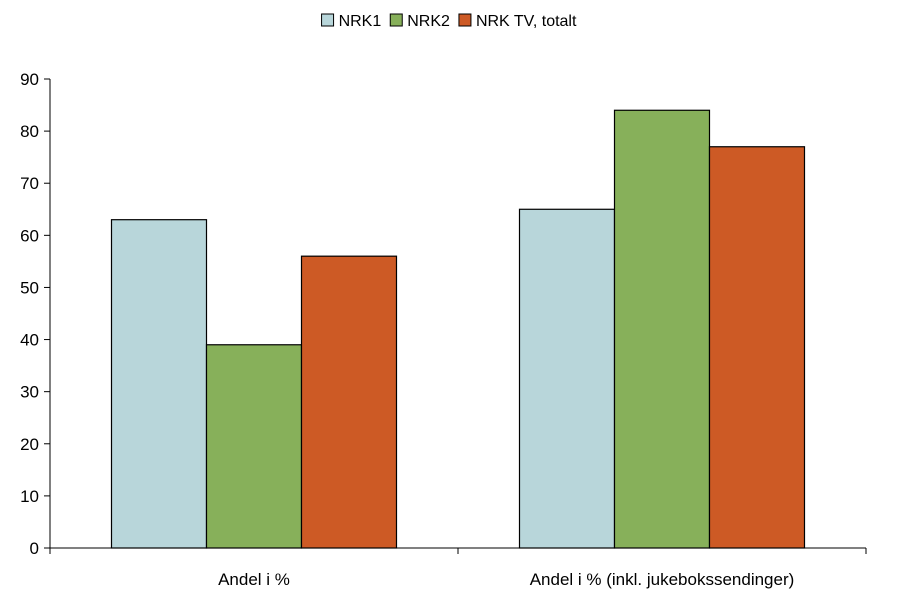 The height and width of the screenshot is (590, 899). I want to click on y-tick-label: 80, so click(29, 131).